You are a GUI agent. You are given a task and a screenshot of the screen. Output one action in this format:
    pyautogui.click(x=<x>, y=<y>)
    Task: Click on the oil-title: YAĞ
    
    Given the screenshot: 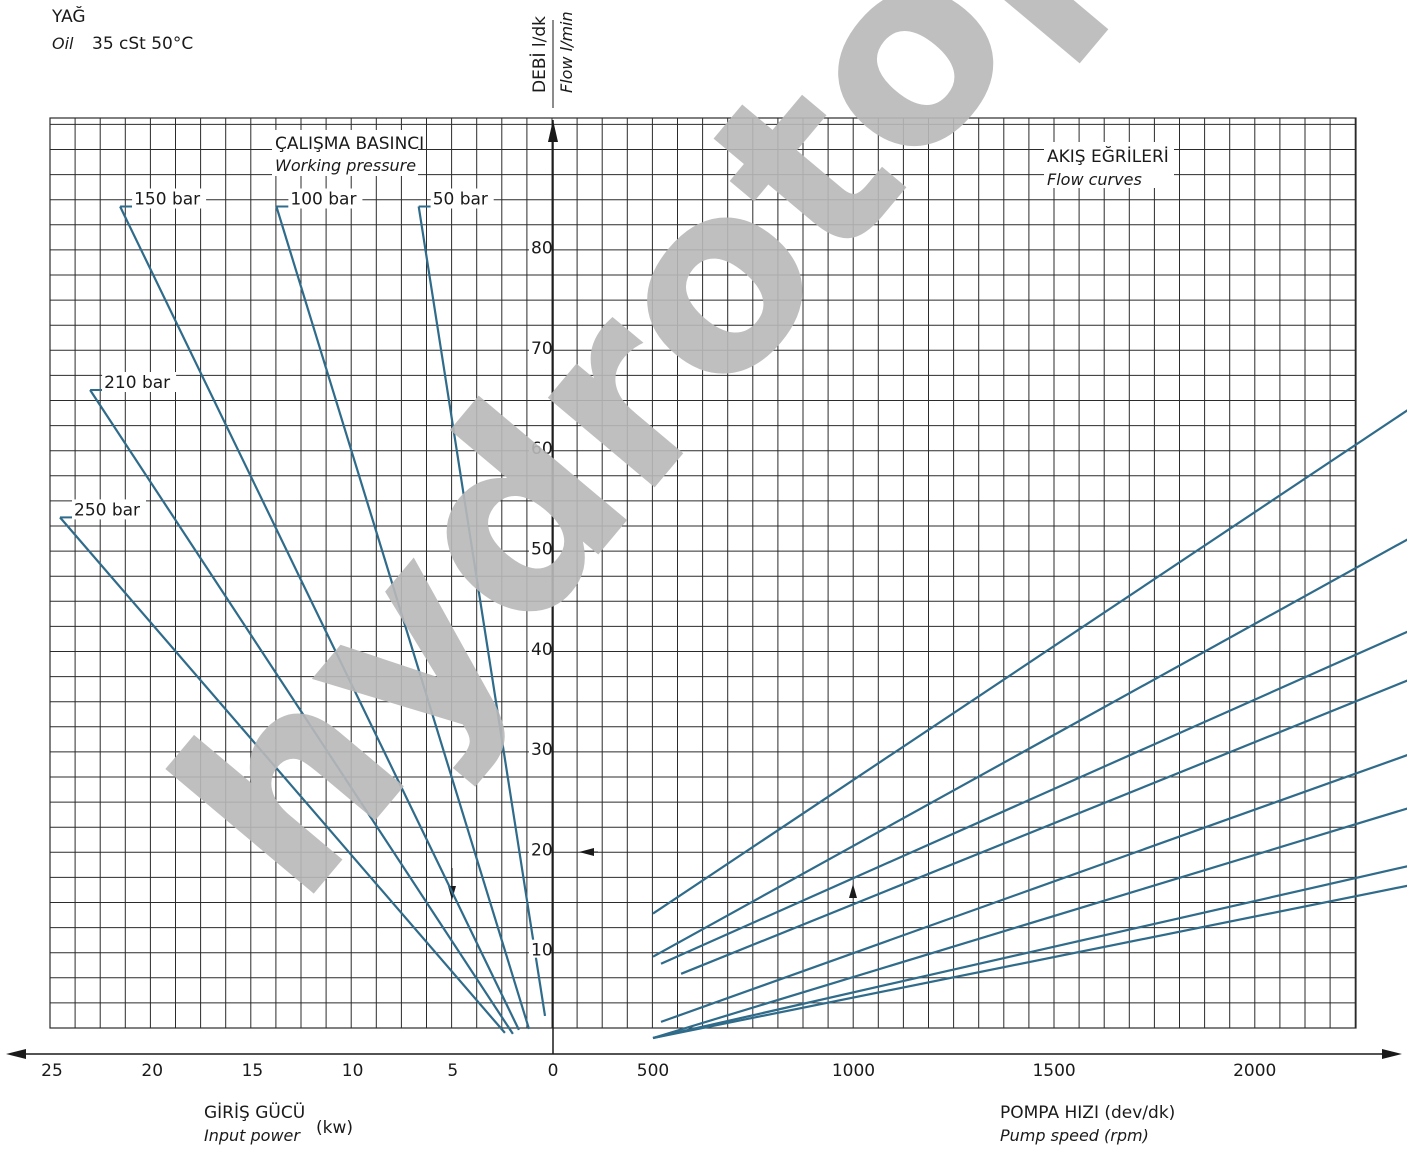 What is the action you would take?
    pyautogui.click(x=68, y=16)
    